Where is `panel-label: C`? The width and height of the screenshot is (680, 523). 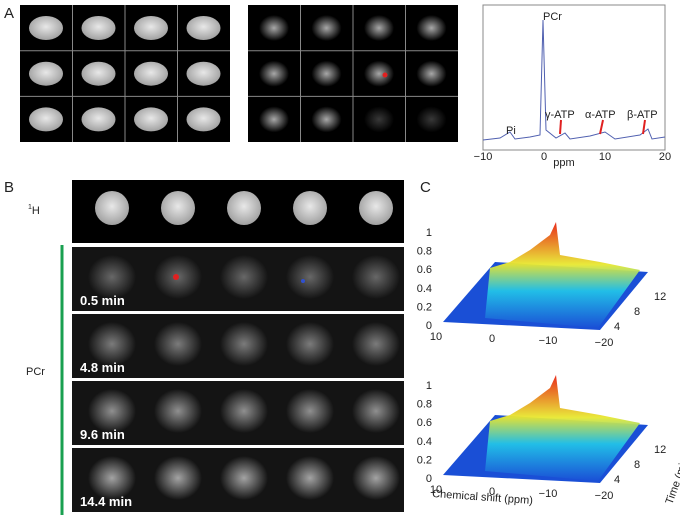
panel-label: C is located at coordinates (425, 187).